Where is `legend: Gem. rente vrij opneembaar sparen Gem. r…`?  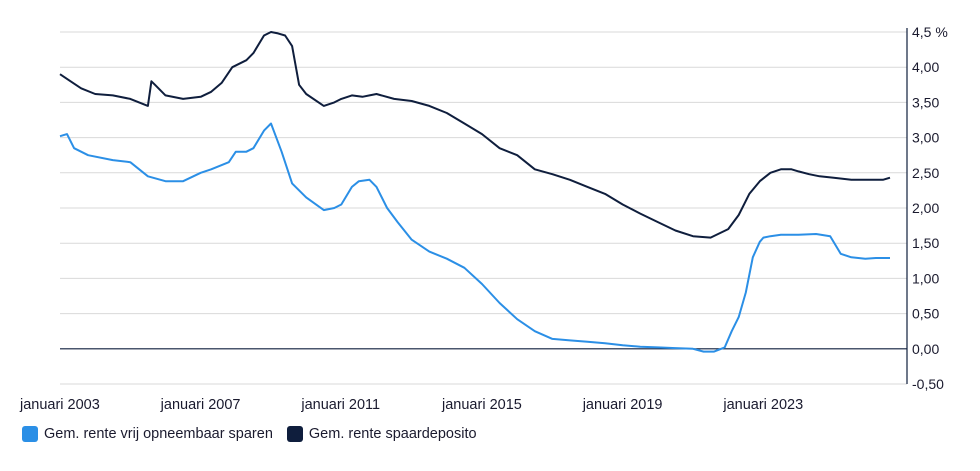
legend: Gem. rente vrij opneembaar sparen Gem. r… is located at coordinates (249, 434).